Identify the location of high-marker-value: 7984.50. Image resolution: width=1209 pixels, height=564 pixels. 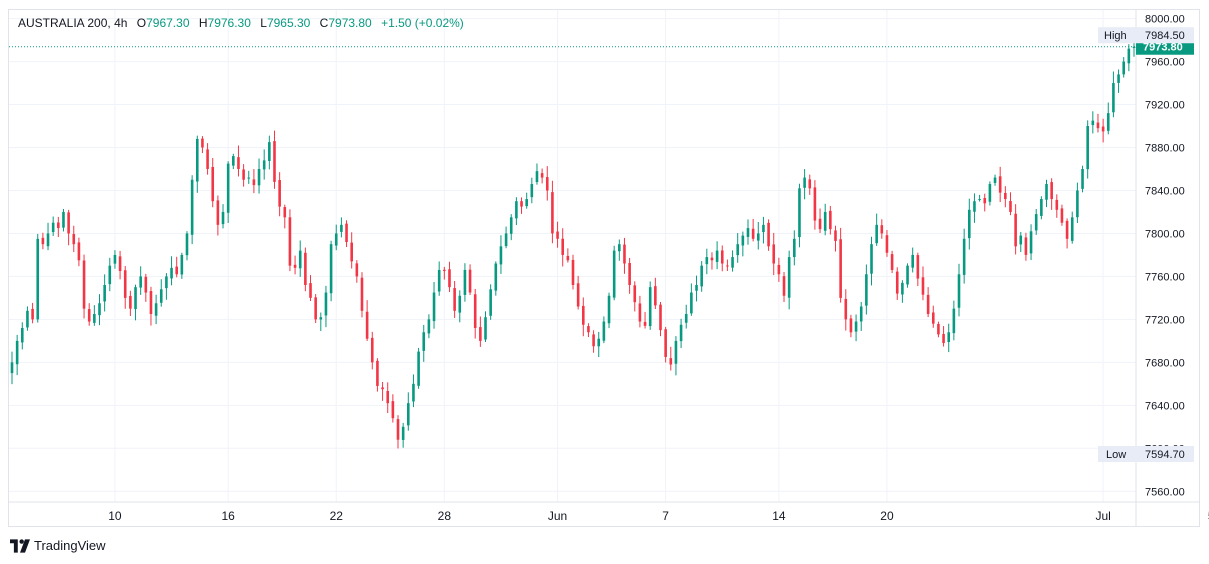
(1165, 36).